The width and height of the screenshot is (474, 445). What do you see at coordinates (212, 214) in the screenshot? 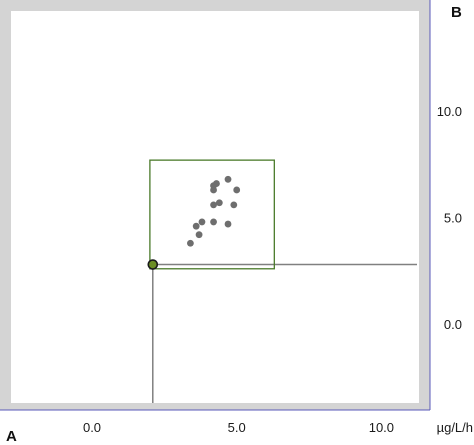
I see `selection-box` at bounding box center [212, 214].